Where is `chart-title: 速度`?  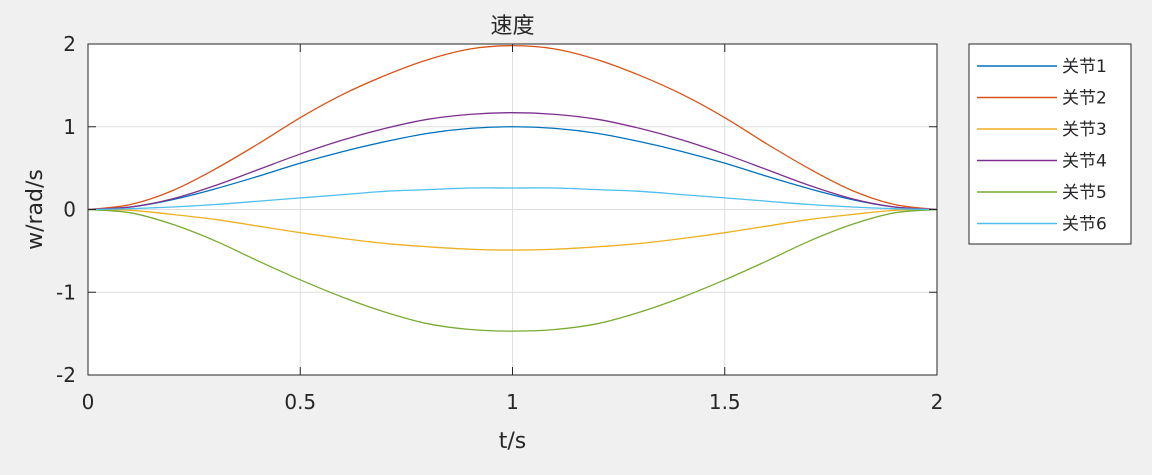
chart-title: 速度 is located at coordinates (512, 26).